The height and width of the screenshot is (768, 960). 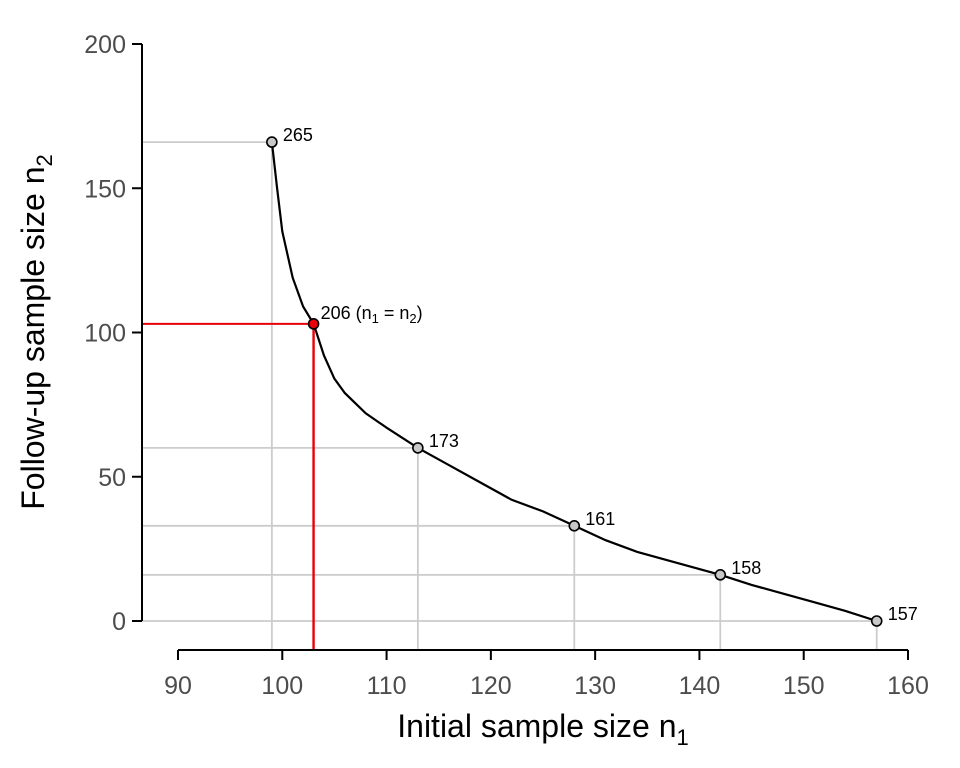 What do you see at coordinates (105, 45) in the screenshot?
I see `y-tick-label: 200` at bounding box center [105, 45].